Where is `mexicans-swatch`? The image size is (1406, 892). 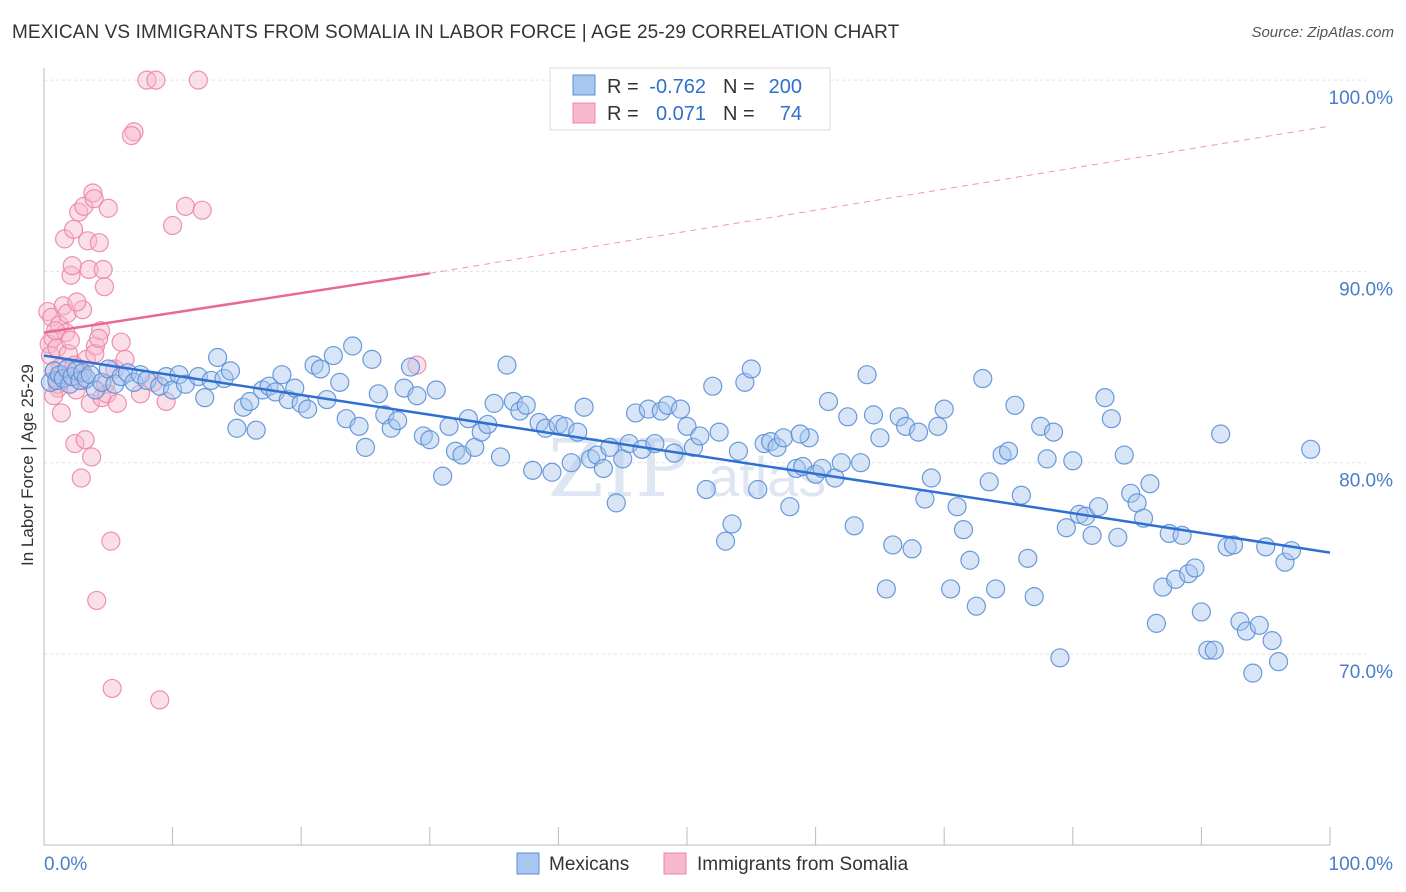
mexicans-swatch is located at coordinates (584, 85).